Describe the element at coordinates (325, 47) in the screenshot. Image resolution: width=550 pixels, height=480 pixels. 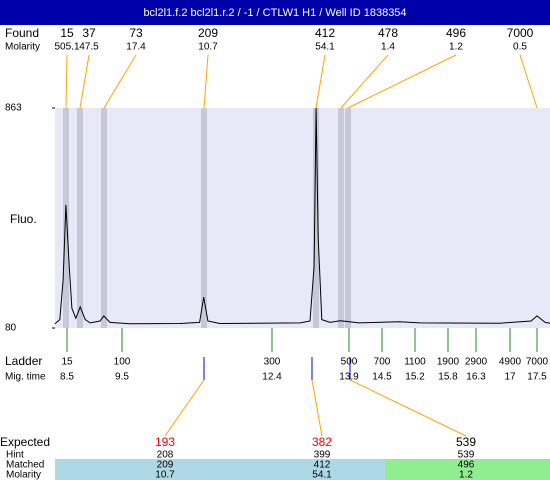
I see `found-molarity: 54.1` at that location.